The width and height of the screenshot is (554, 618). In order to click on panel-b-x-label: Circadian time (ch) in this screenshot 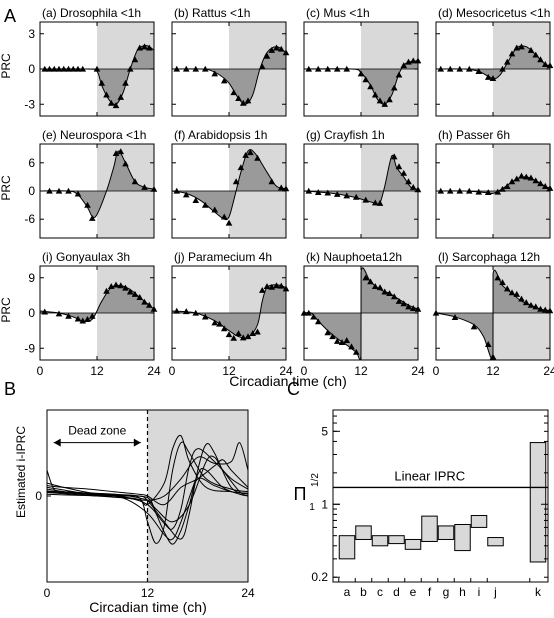, I will do `click(147, 607)`.